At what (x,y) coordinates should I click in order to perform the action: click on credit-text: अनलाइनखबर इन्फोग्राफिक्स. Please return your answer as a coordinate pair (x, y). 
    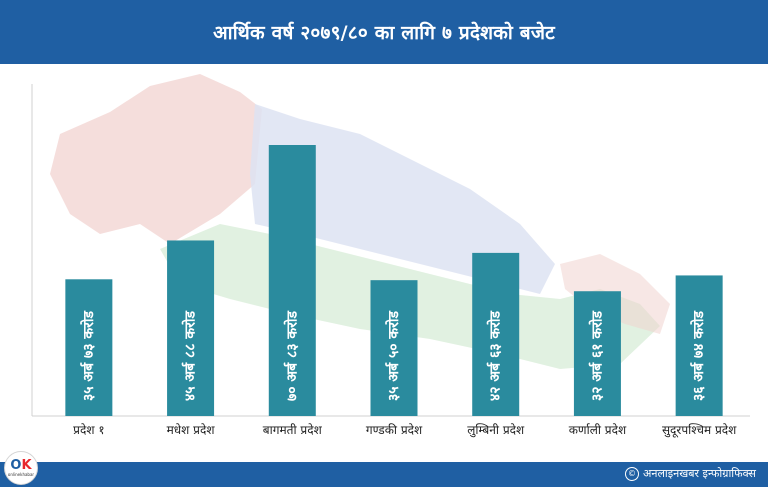
    Looking at the image, I should click on (699, 473).